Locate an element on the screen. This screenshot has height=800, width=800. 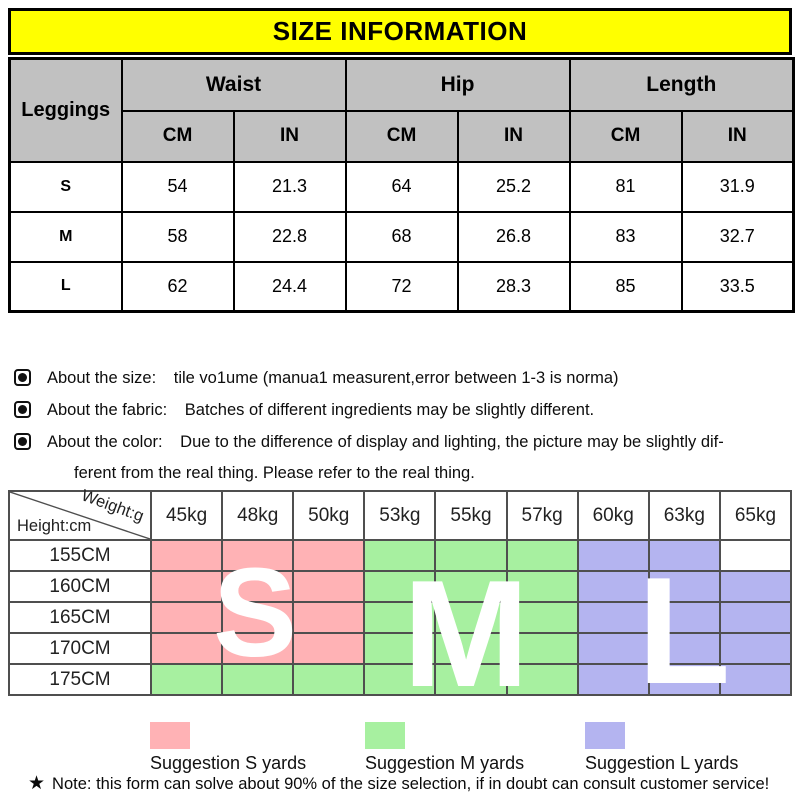
matrix-height-label: 175CM is located at coordinates (80, 679).